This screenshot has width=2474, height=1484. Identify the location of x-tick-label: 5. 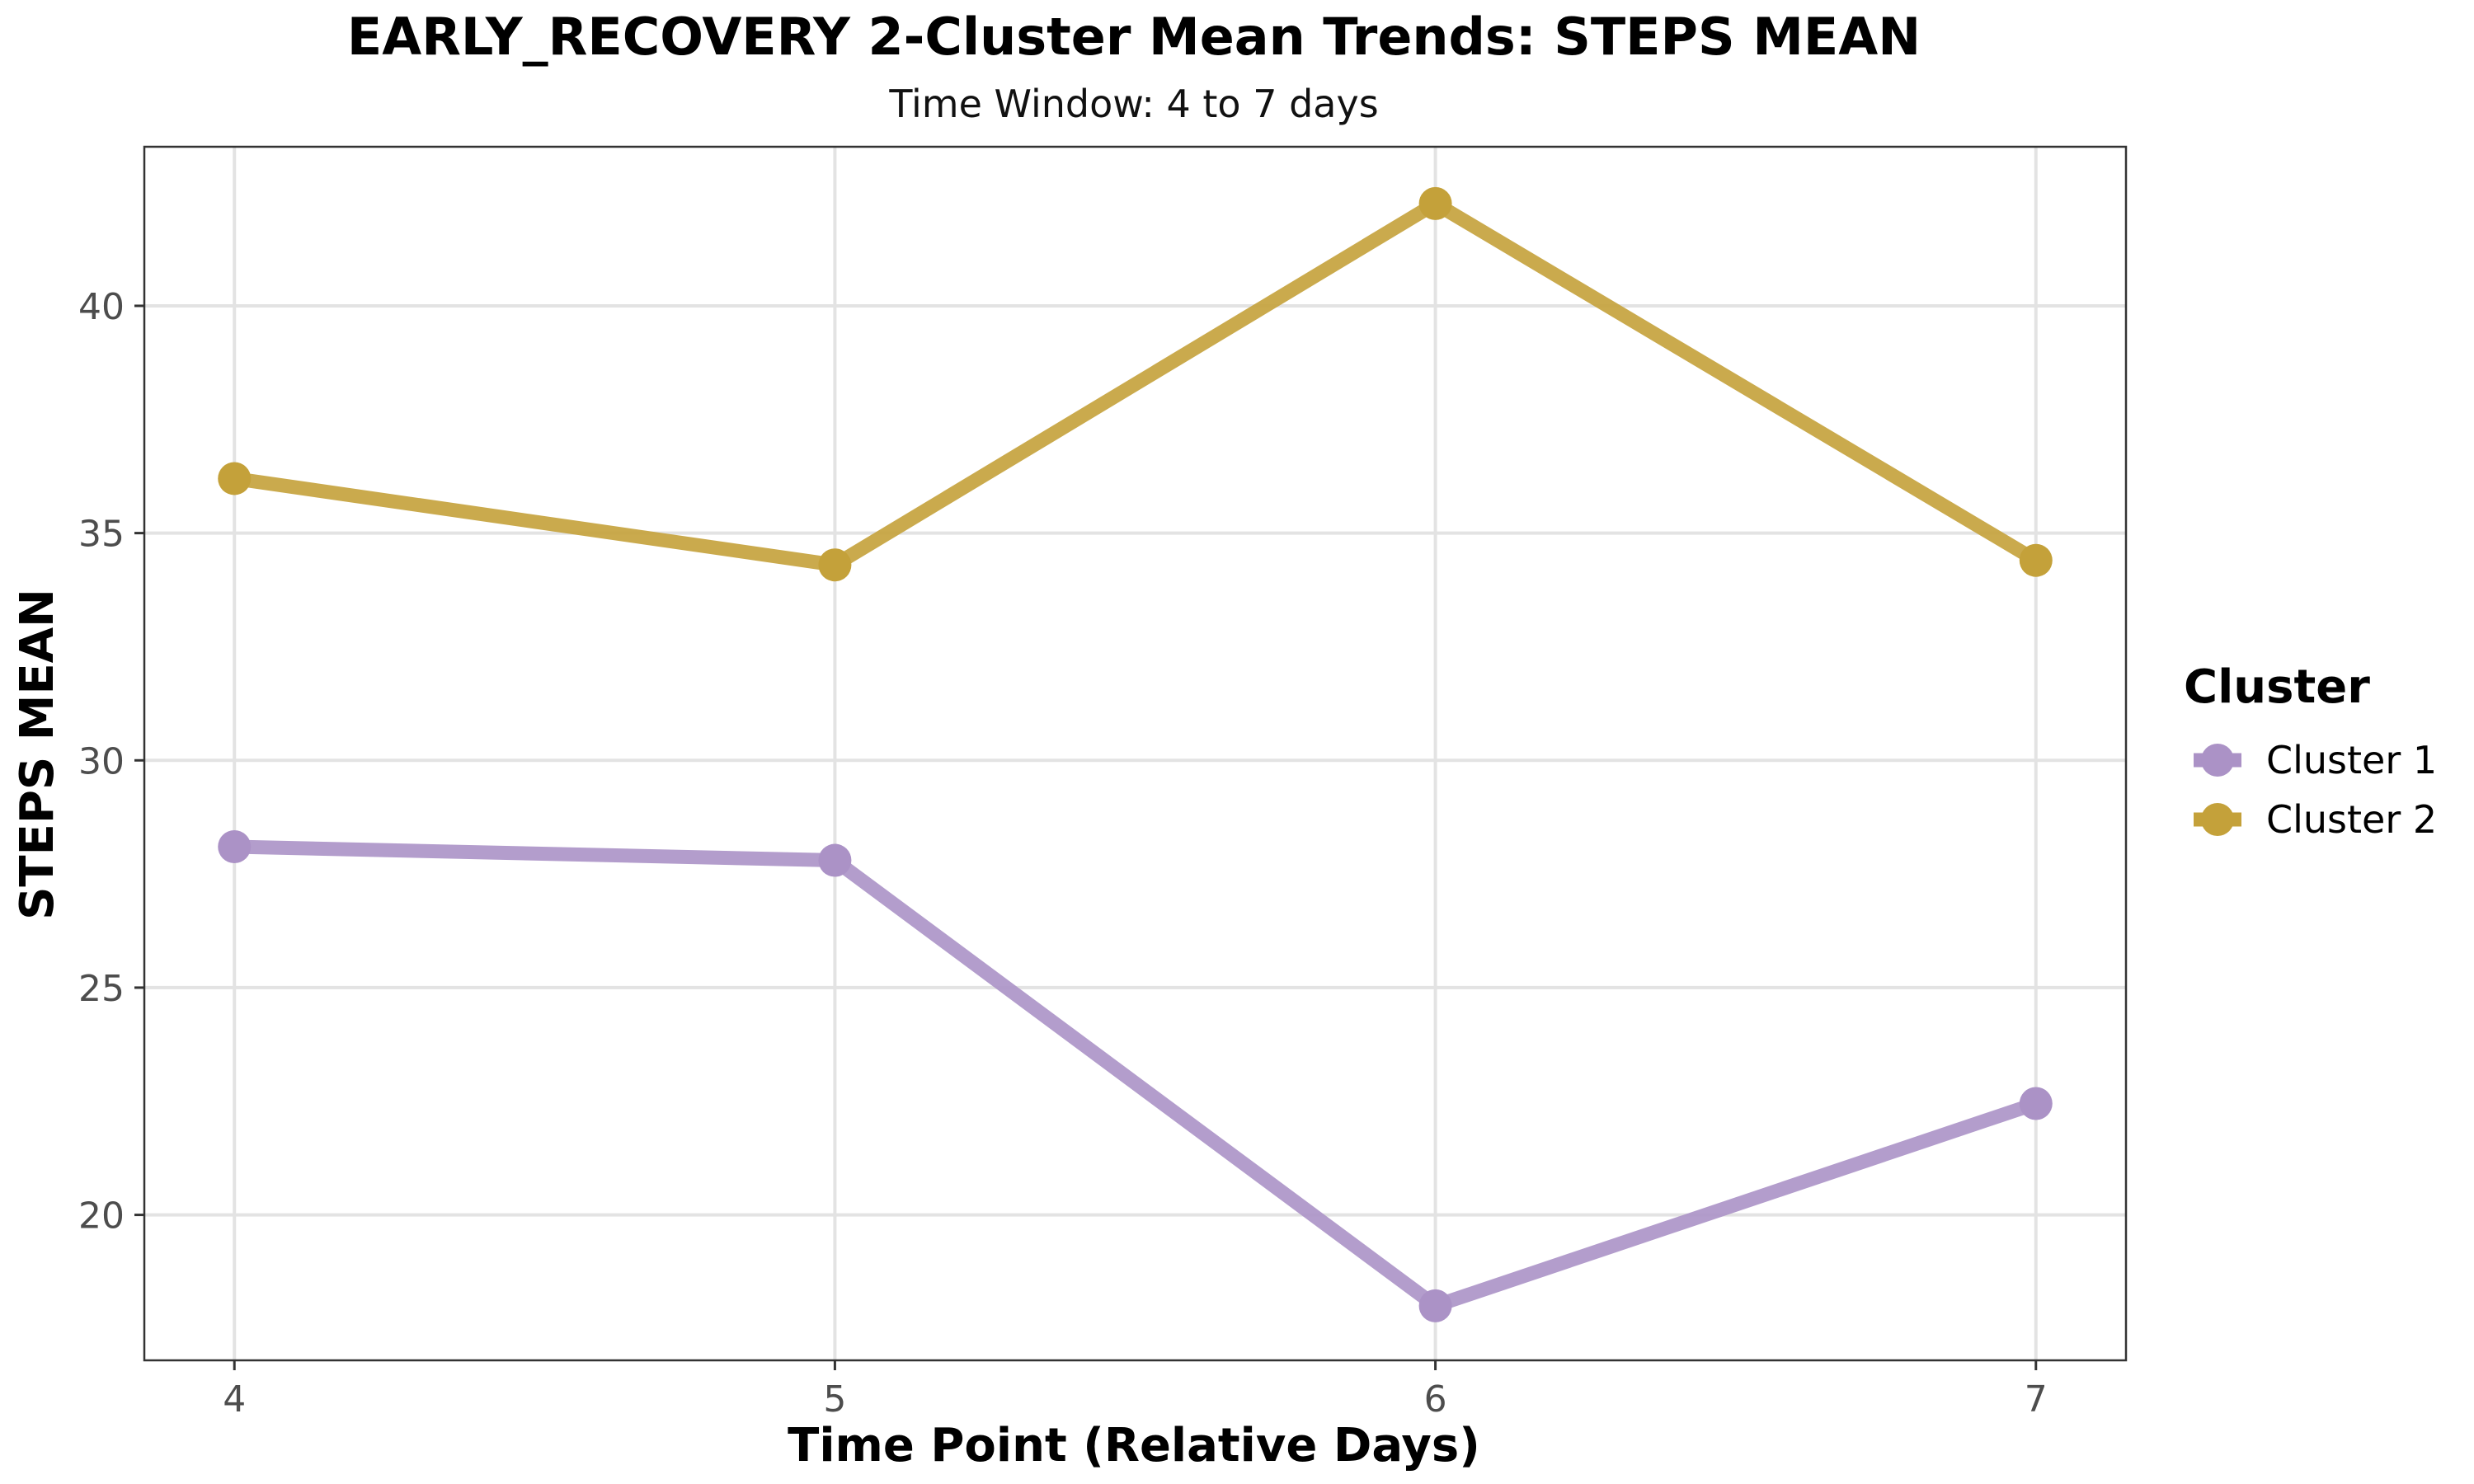
(834, 1399).